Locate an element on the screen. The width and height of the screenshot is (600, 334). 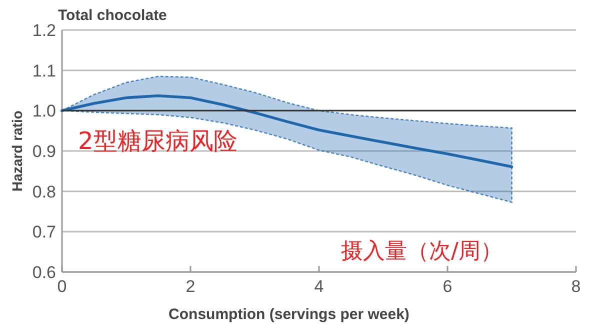
x-tick-label: 2 is located at coordinates (191, 286).